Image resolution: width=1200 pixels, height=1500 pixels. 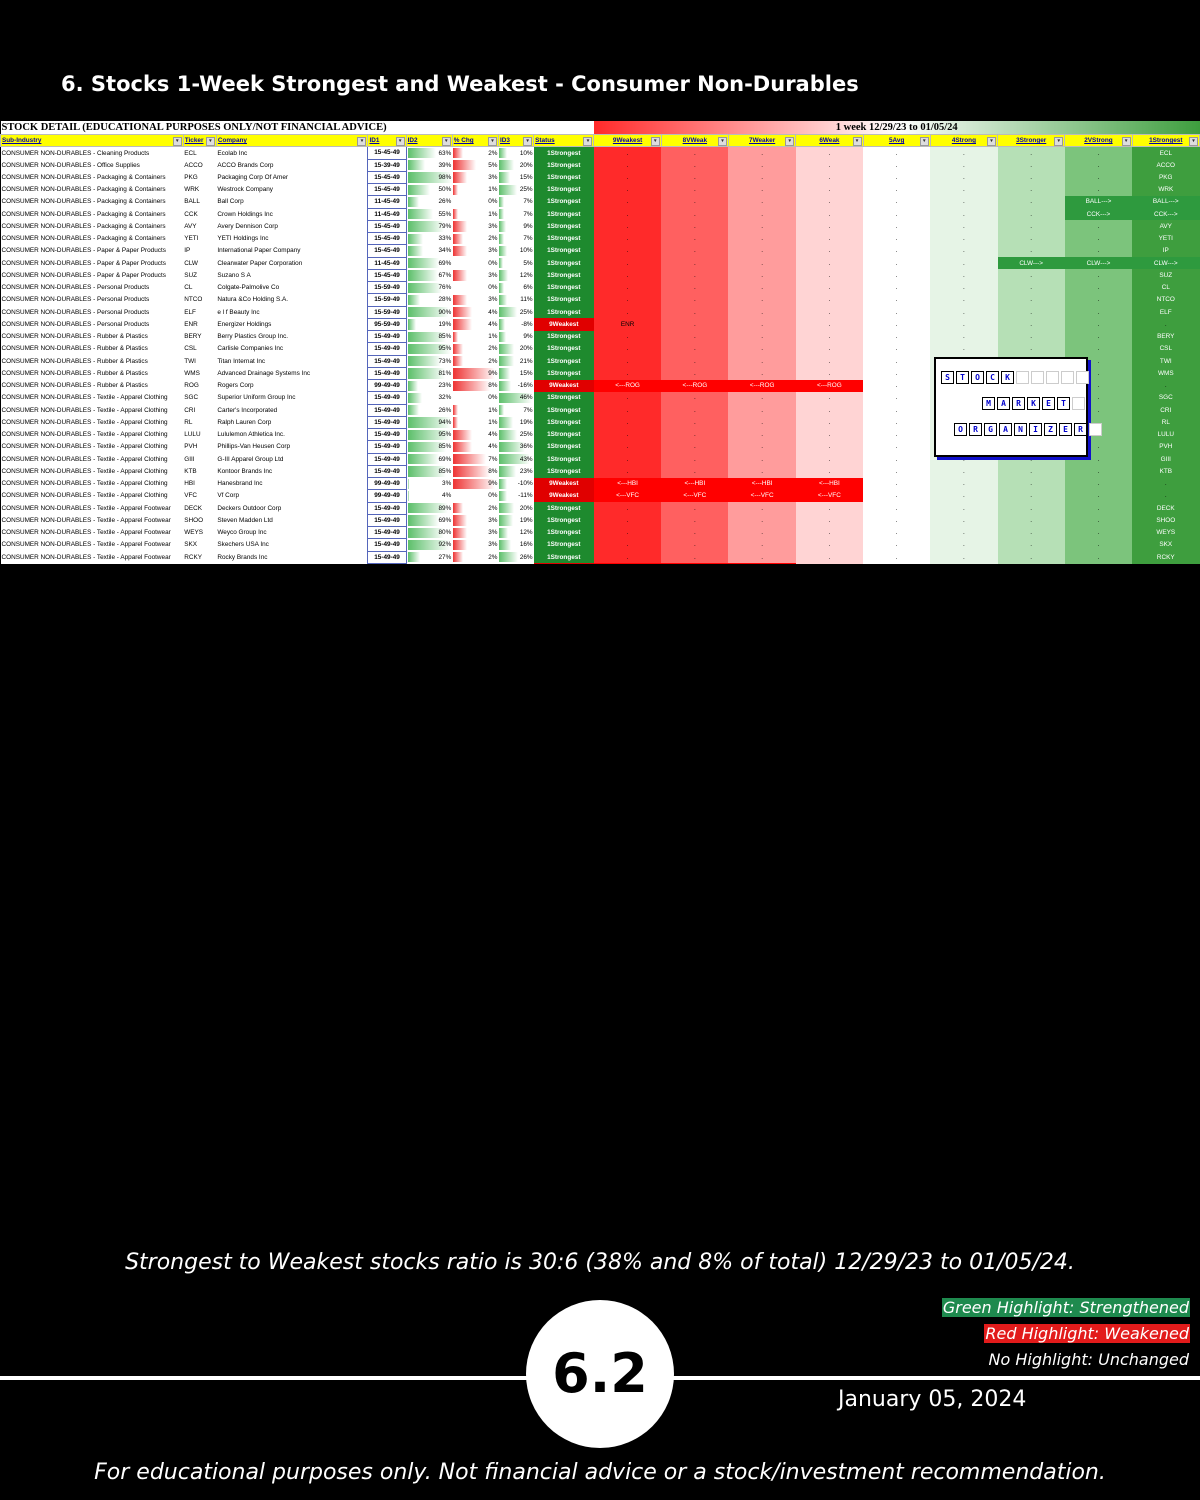 What do you see at coordinates (964, 140) in the screenshot?
I see `column-header: 4Strong ▾` at bounding box center [964, 140].